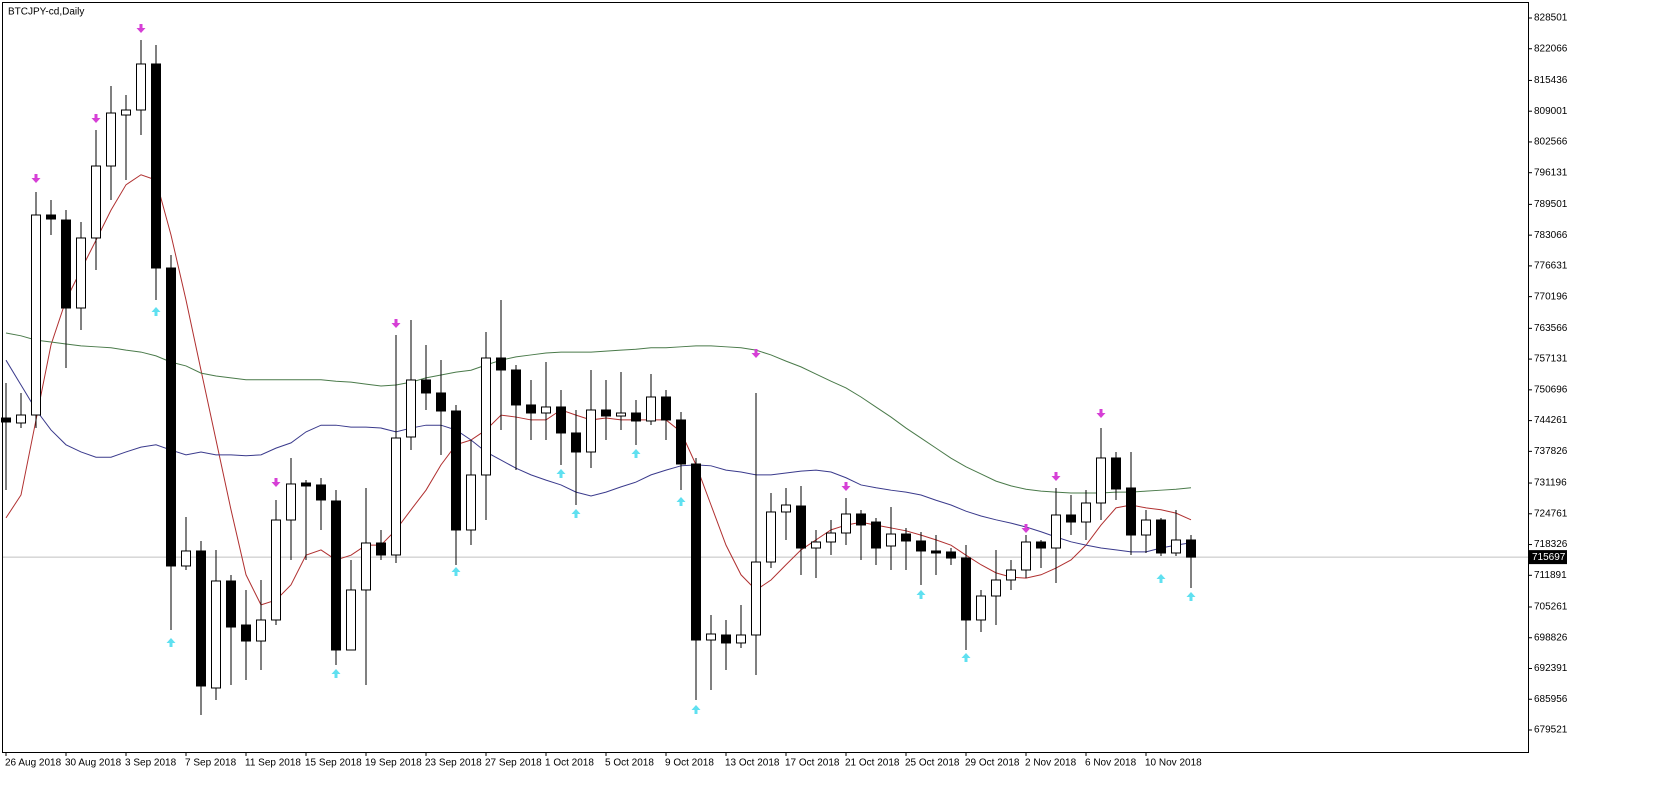 The height and width of the screenshot is (807, 1668). Describe the element at coordinates (1551, 172) in the screenshot. I see `y-tick-label: 796131` at that location.